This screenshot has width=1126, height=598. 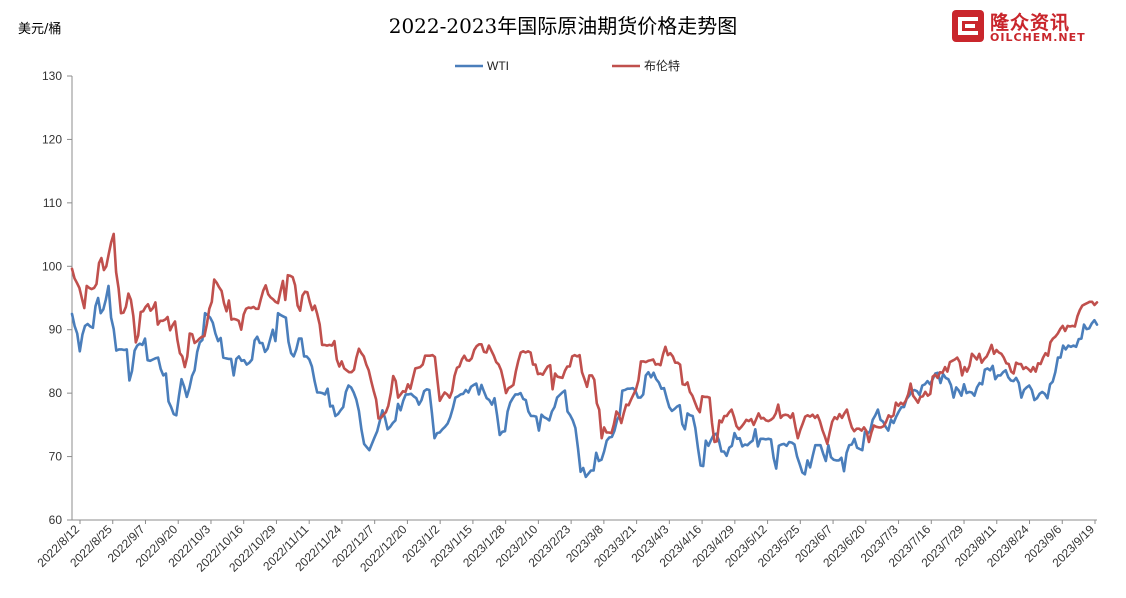 I want to click on brand-logo: 隆众资讯 OILCHEM.NET, so click(x=1027, y=27).